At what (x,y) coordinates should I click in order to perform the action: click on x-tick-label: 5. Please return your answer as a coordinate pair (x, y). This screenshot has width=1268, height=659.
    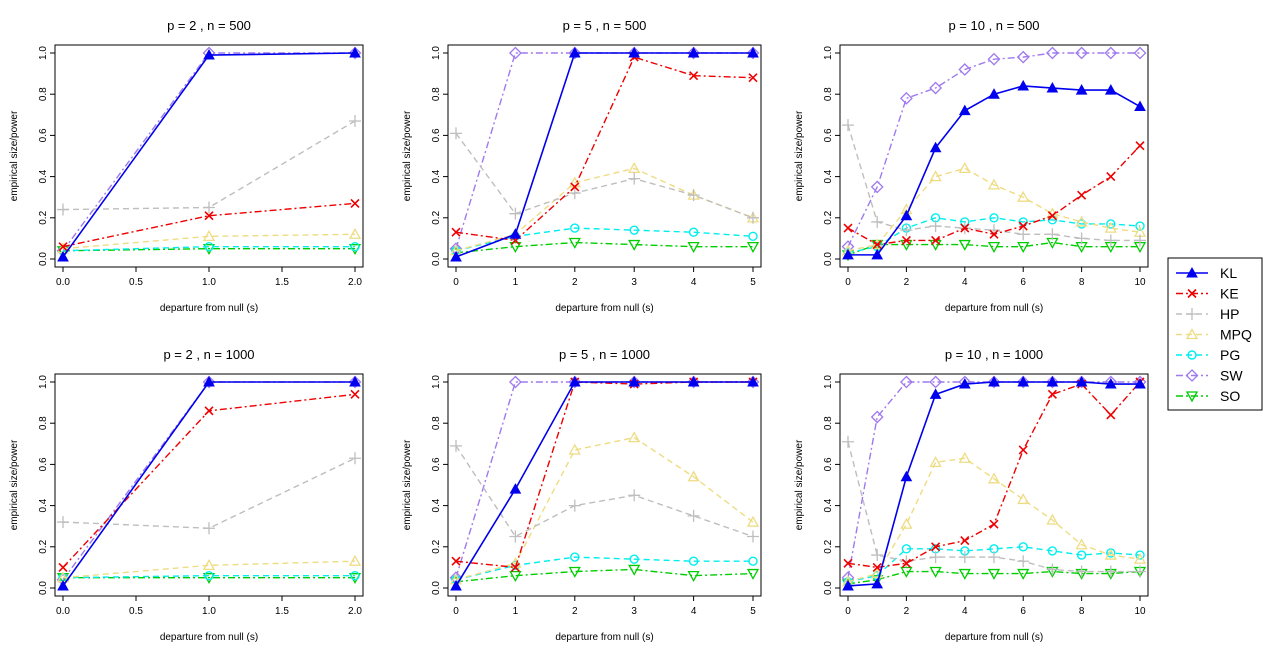
    Looking at the image, I should click on (753, 611).